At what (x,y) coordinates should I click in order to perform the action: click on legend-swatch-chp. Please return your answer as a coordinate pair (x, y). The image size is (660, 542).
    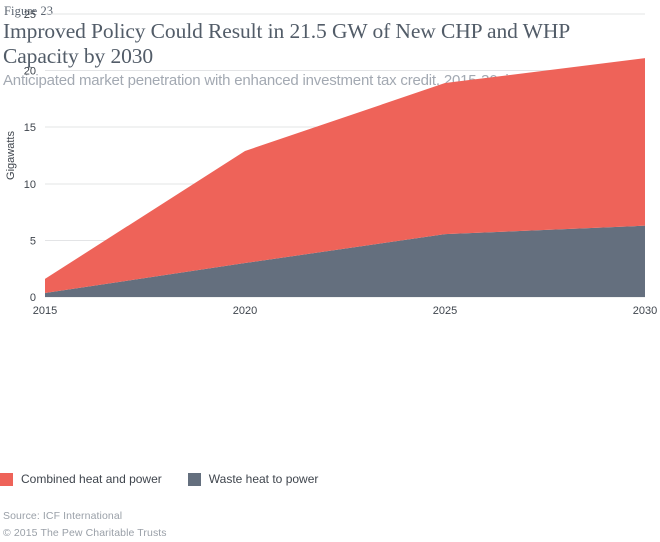
    Looking at the image, I should click on (6, 479).